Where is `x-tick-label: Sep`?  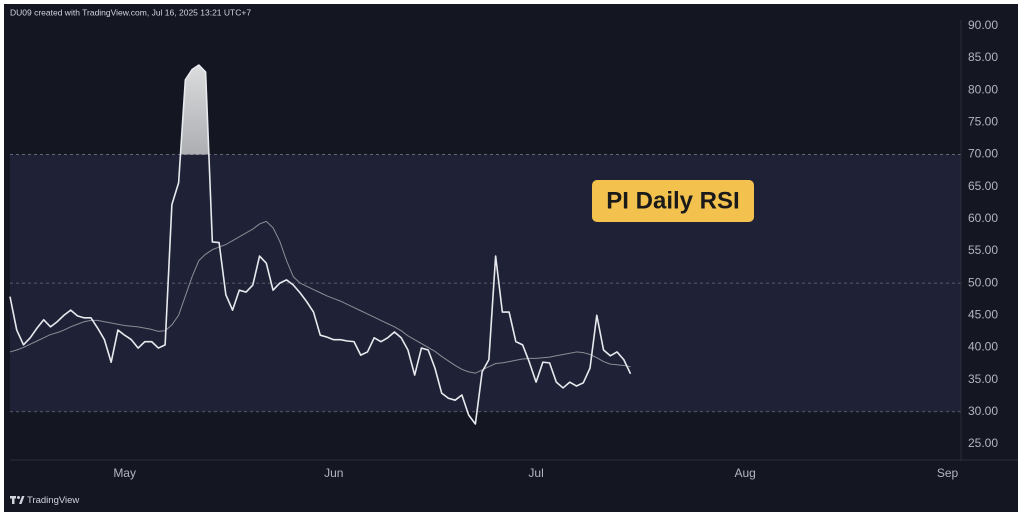
x-tick-label: Sep is located at coordinates (948, 473).